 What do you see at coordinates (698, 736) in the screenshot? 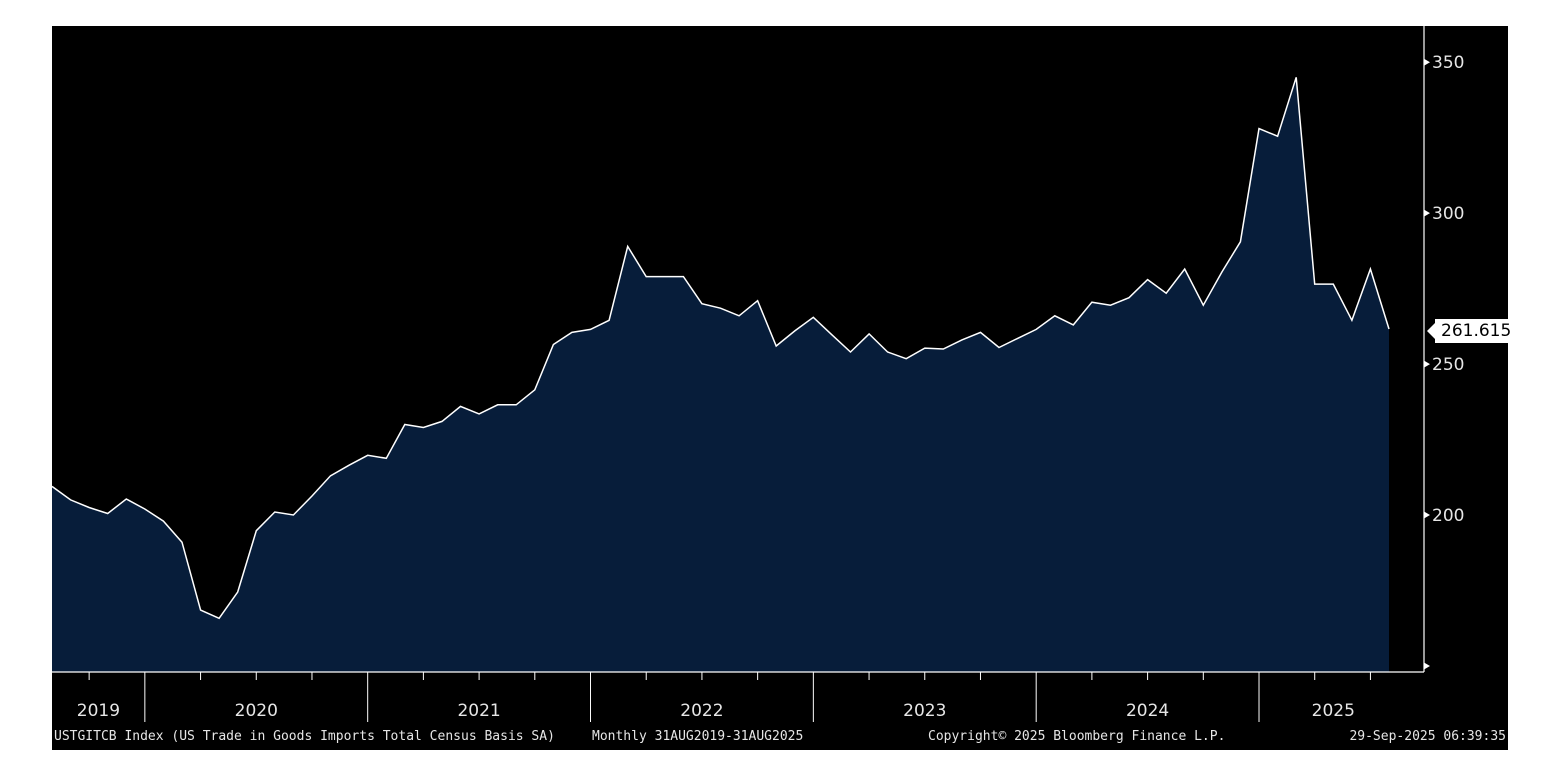
I see `footer-range: Monthly 31AUG2019-31AUG2025` at bounding box center [698, 736].